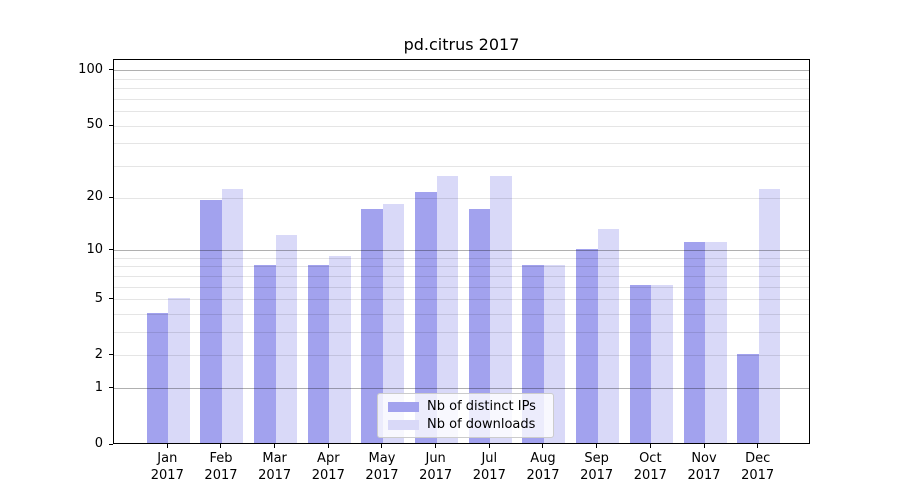 Image resolution: width=900 pixels, height=500 pixels. I want to click on y-tick-label-2: 2, so click(98, 354).